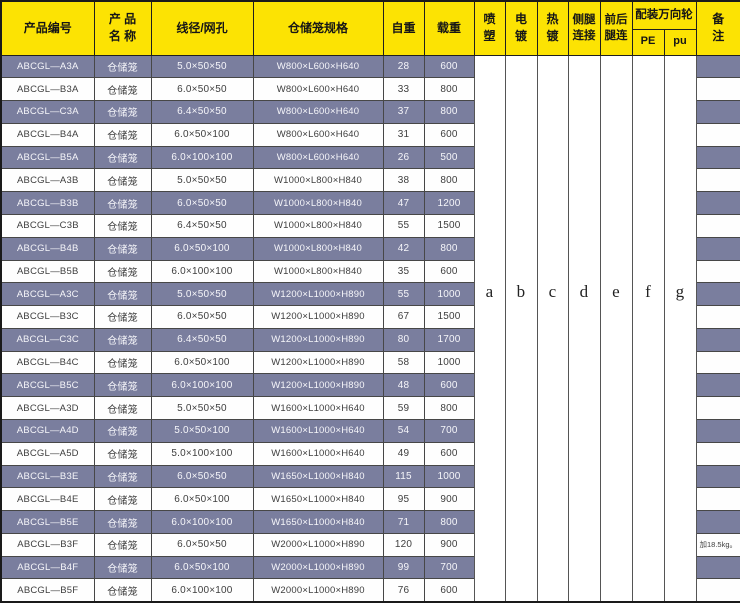  Describe the element at coordinates (403, 112) in the screenshot. I see `self-weight-cell: 37` at that location.